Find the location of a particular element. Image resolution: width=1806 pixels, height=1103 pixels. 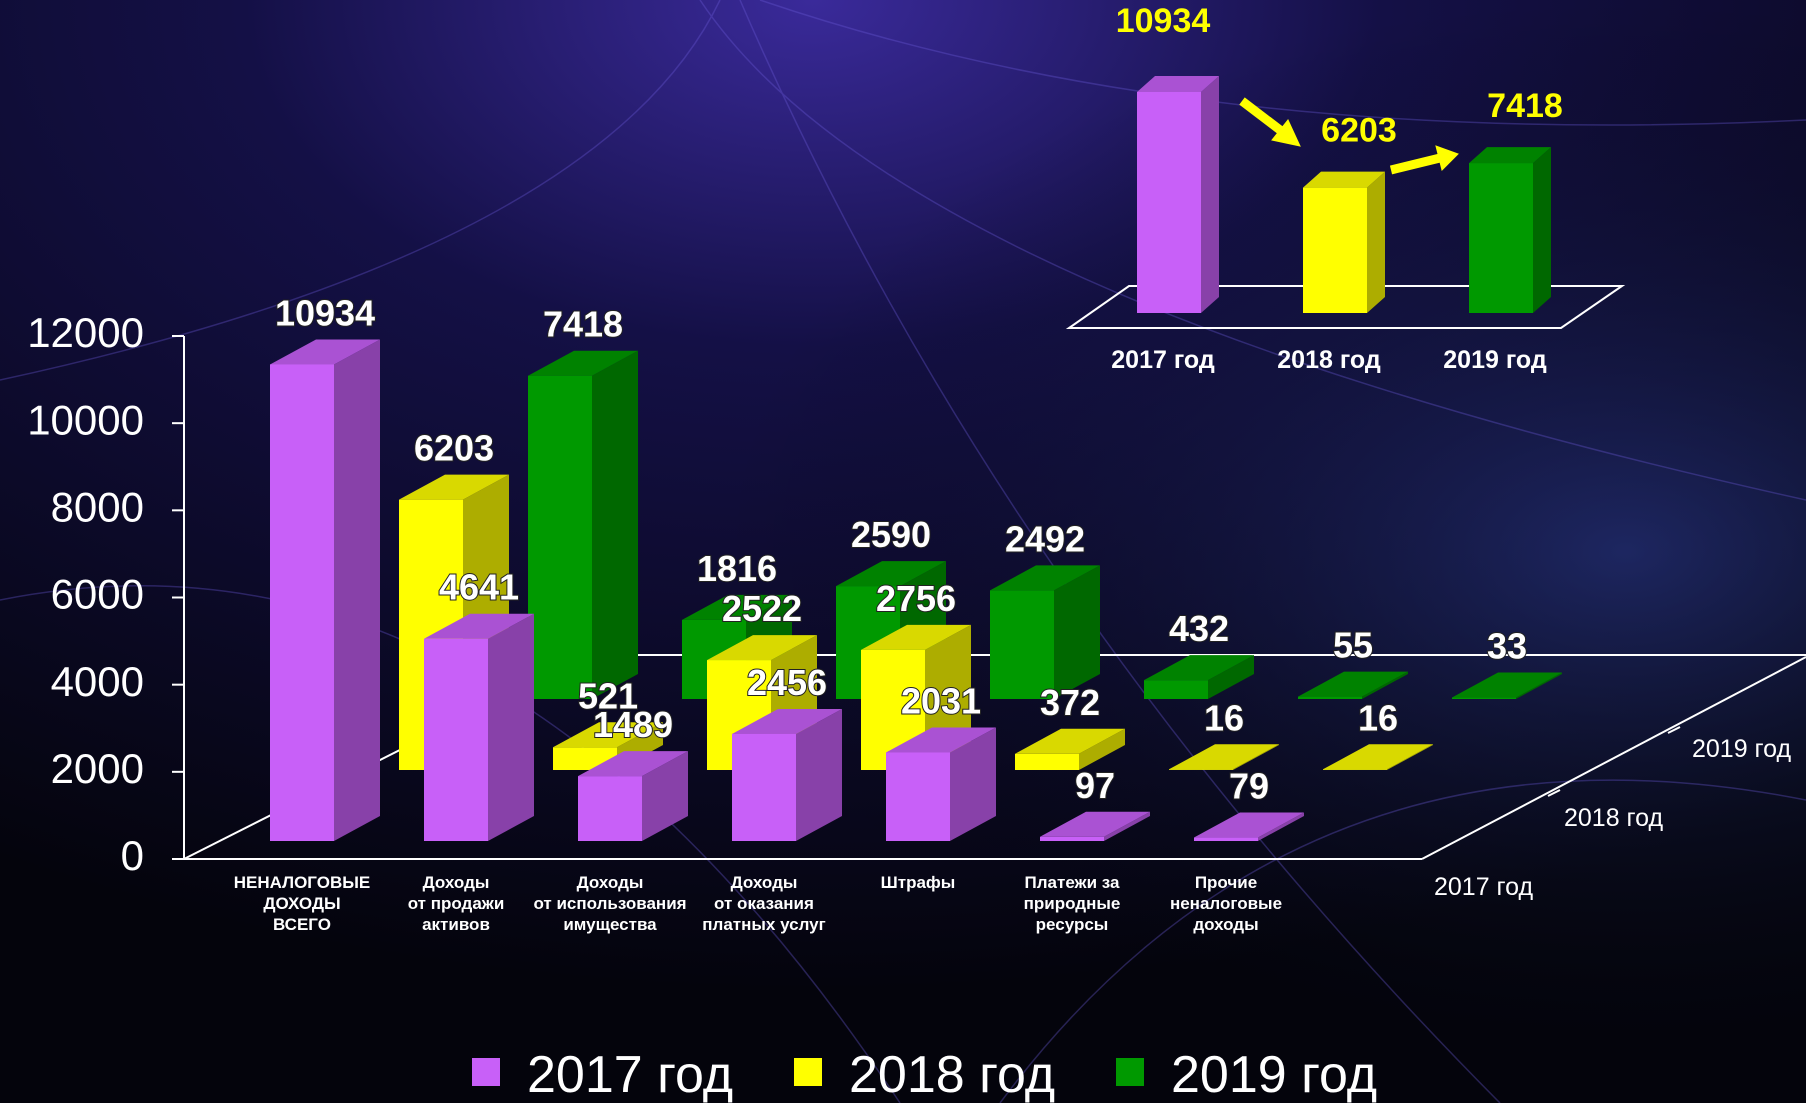

value-label: 521 is located at coordinates (608, 695).